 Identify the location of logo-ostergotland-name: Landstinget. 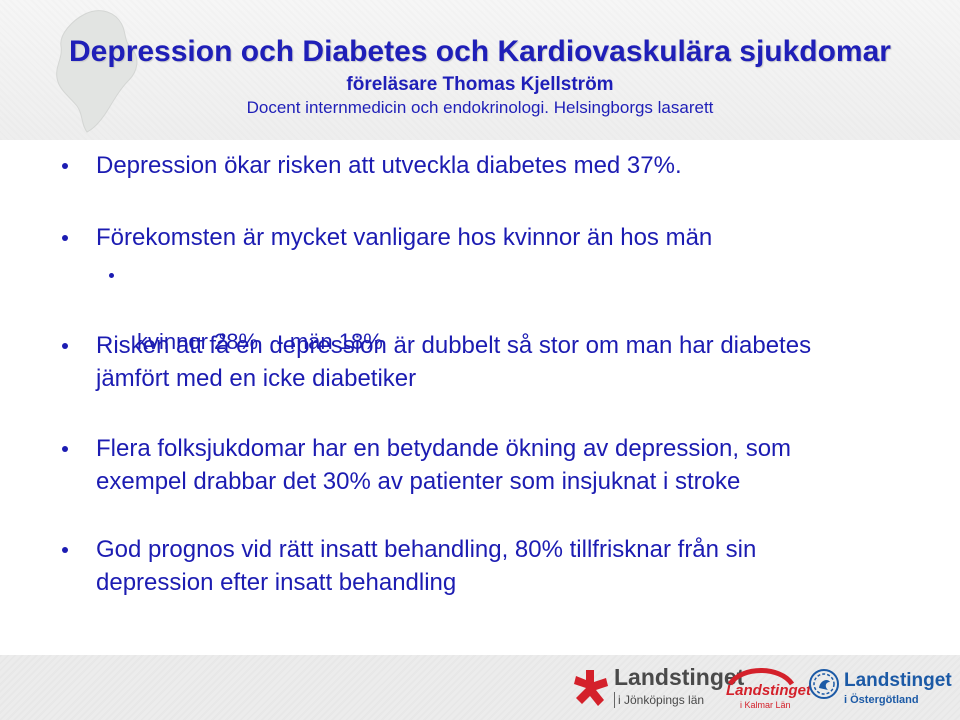
(898, 680).